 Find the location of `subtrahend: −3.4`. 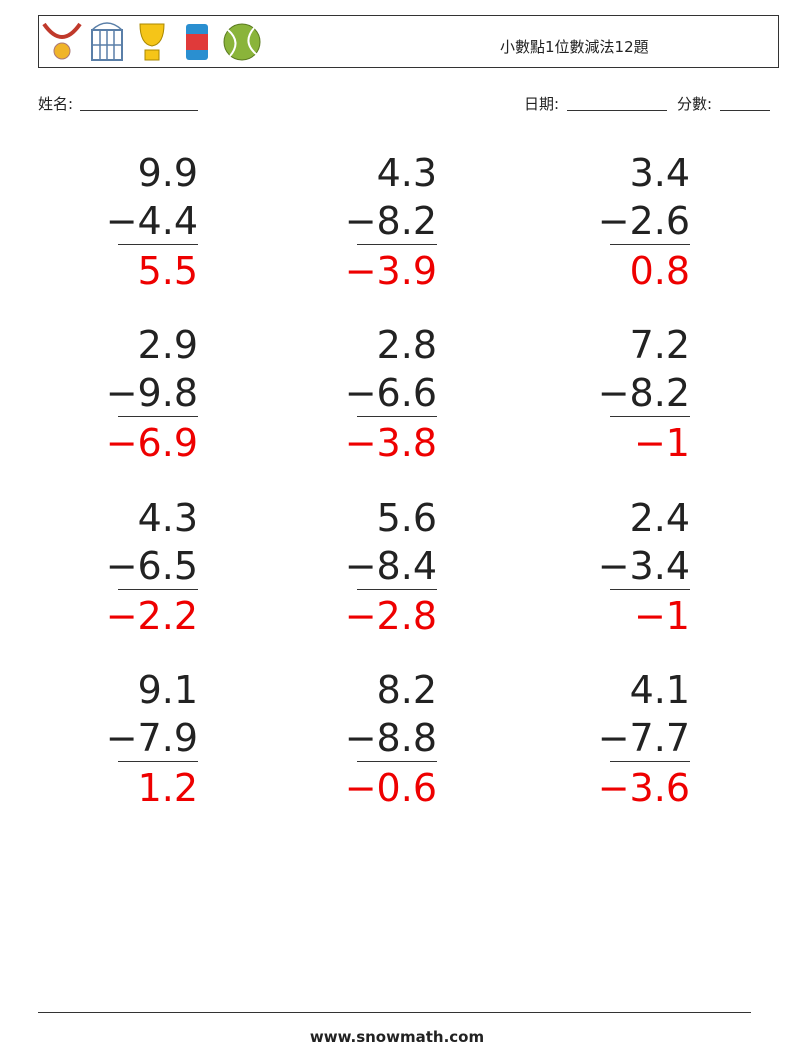

subtrahend: −3.4 is located at coordinates (643, 566).